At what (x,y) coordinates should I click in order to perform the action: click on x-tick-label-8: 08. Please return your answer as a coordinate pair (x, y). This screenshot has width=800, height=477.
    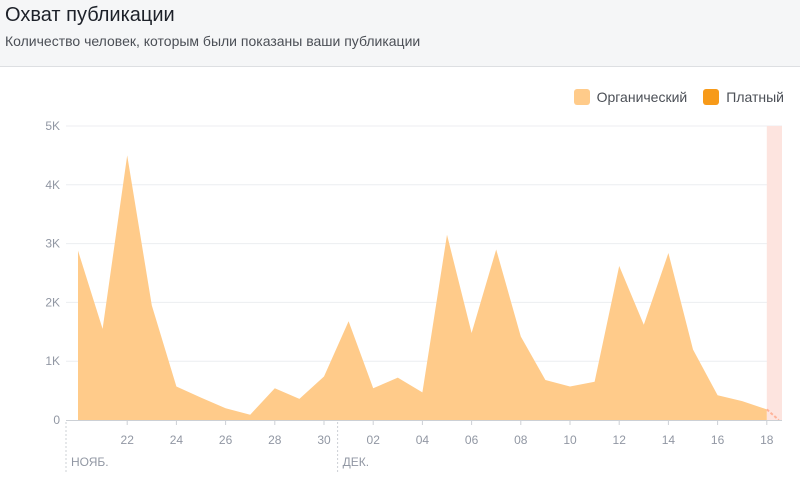
    Looking at the image, I should click on (521, 440).